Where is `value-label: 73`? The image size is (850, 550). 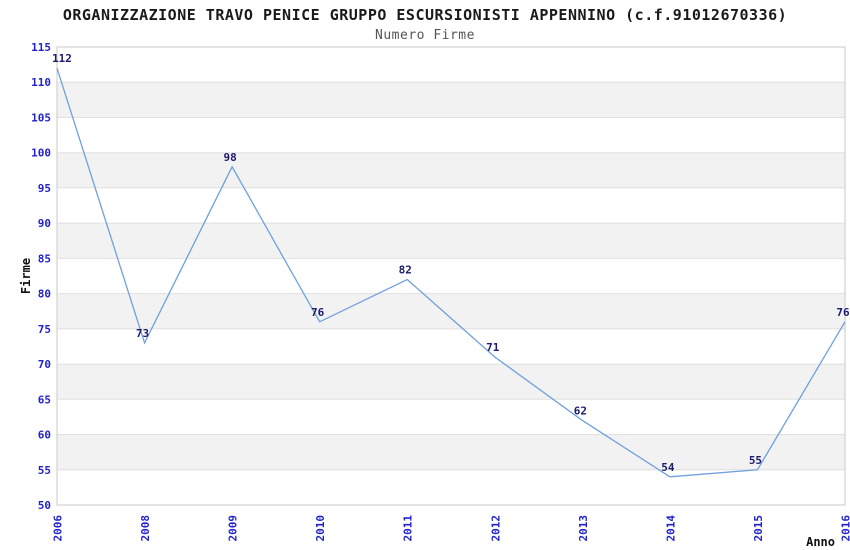 value-label: 73 is located at coordinates (142, 333).